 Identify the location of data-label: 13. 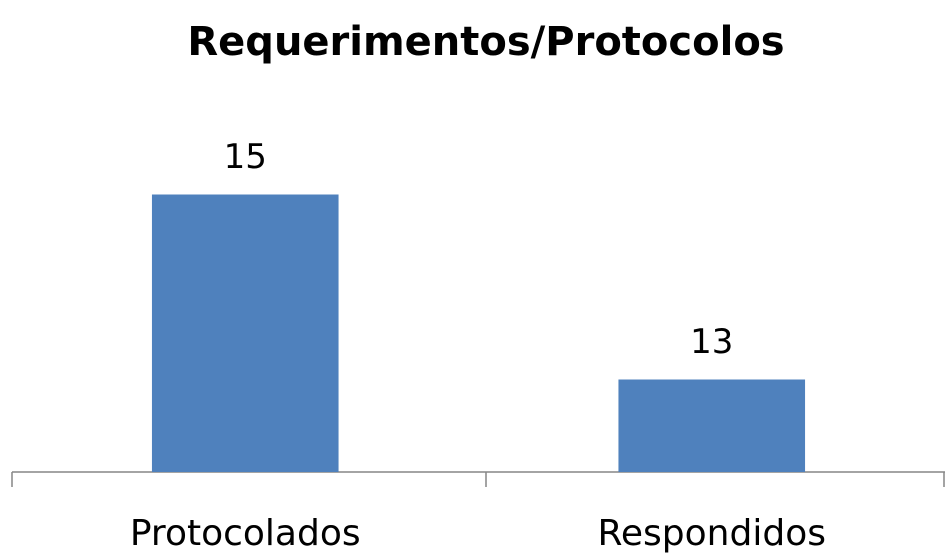
(711, 342).